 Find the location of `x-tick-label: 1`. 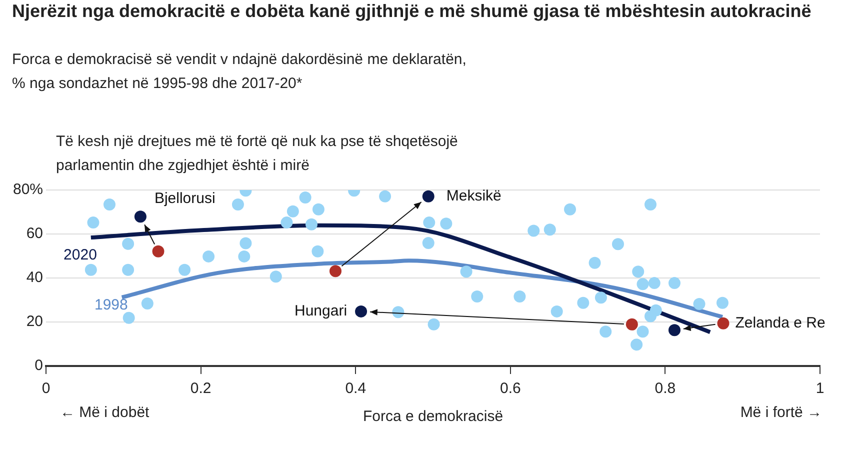

x-tick-label: 1 is located at coordinates (820, 389).